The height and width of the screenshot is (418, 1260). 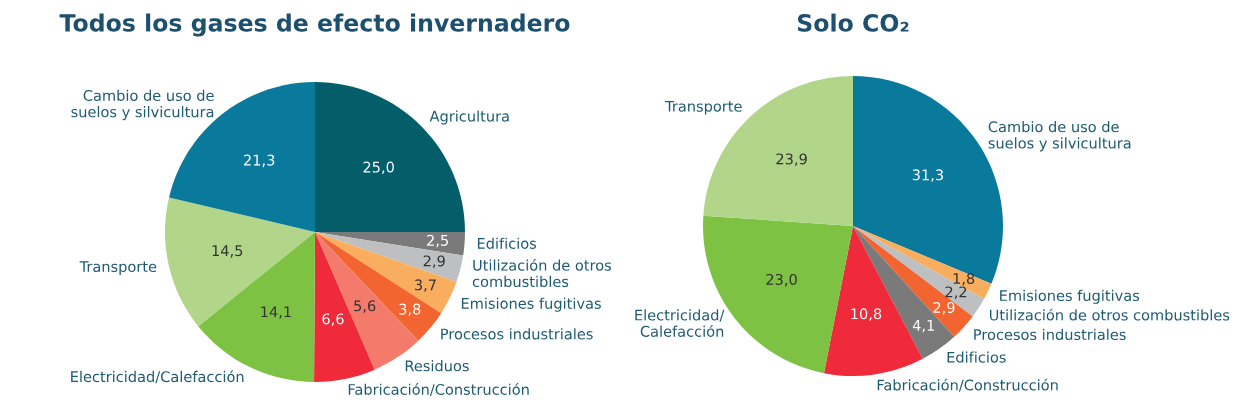 What do you see at coordinates (956, 292) in the screenshot?
I see `data-label: 2,2` at bounding box center [956, 292].